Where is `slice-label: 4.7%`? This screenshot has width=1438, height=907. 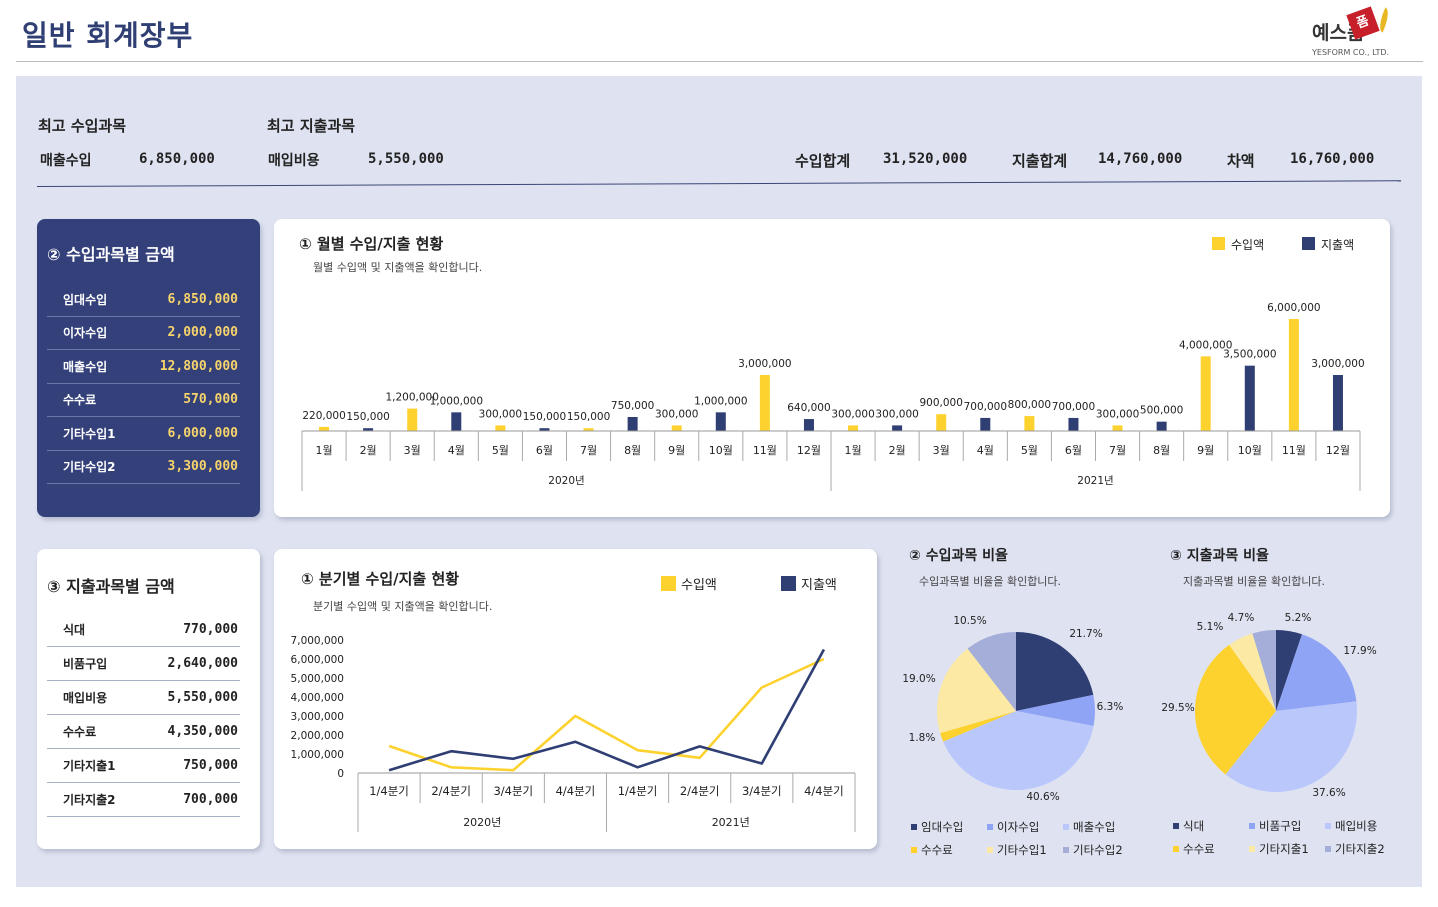
slice-label: 4.7% is located at coordinates (1241, 618).